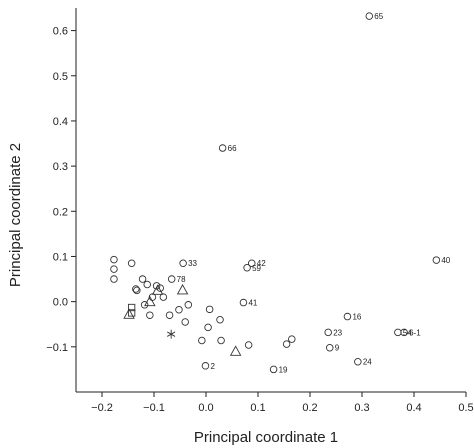 The height and width of the screenshot is (448, 474). What do you see at coordinates (252, 303) in the screenshot?
I see `point-label: 41` at bounding box center [252, 303].